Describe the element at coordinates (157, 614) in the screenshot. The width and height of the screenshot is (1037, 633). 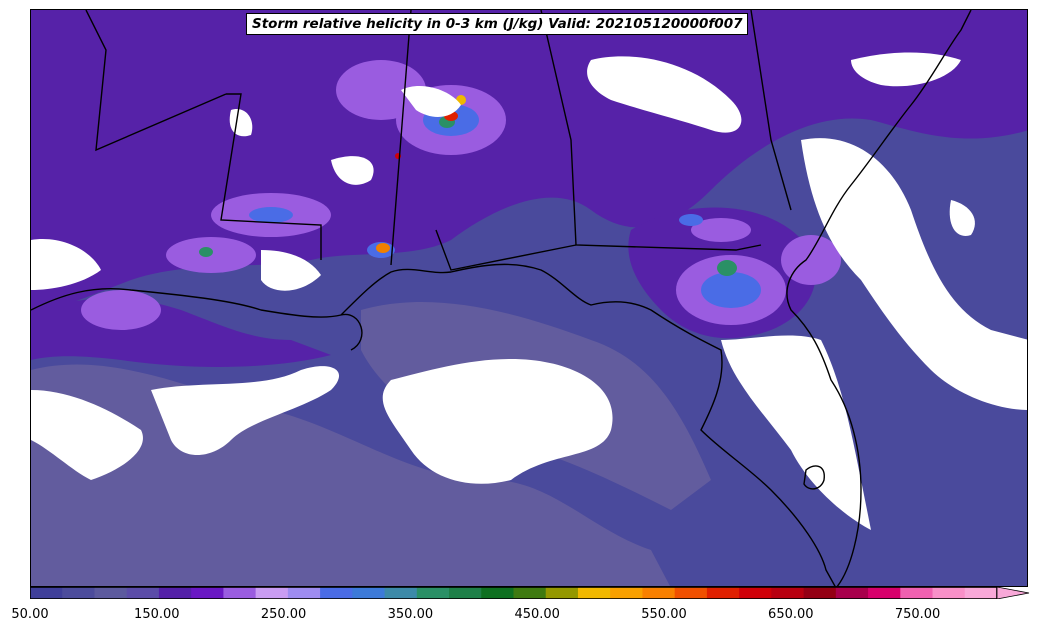
I see `colorbar-tick-label: 150.00` at that location.